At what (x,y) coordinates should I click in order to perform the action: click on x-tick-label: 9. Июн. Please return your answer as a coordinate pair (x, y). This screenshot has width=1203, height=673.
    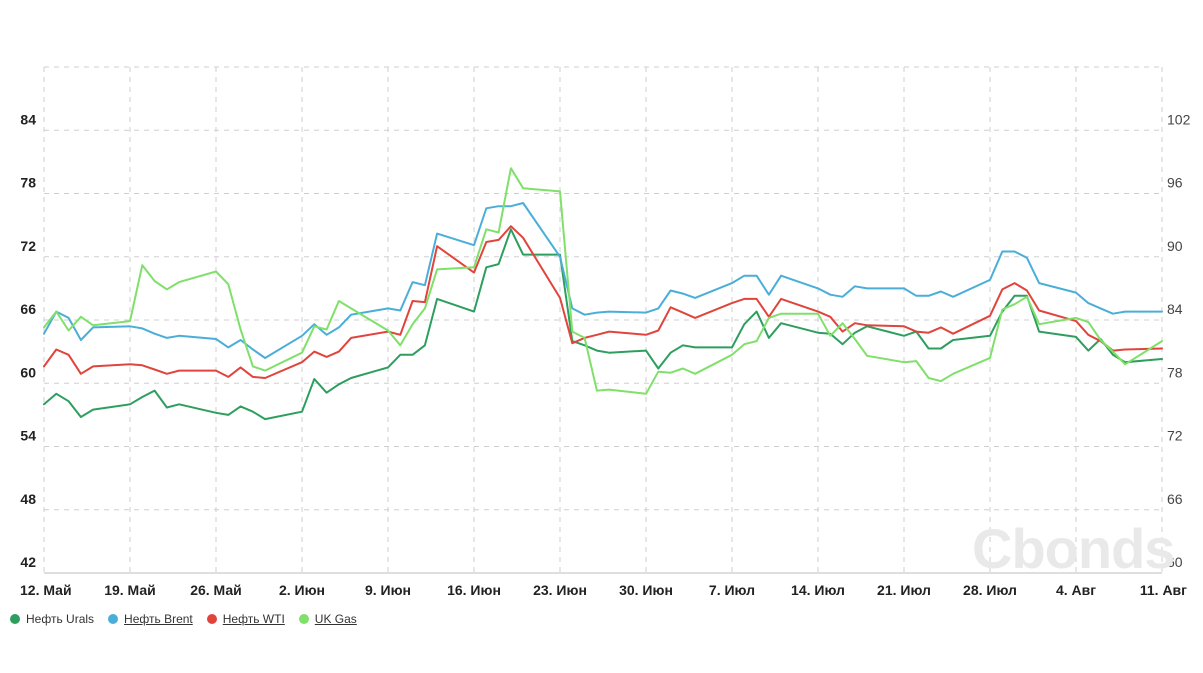
    Looking at the image, I should click on (388, 590).